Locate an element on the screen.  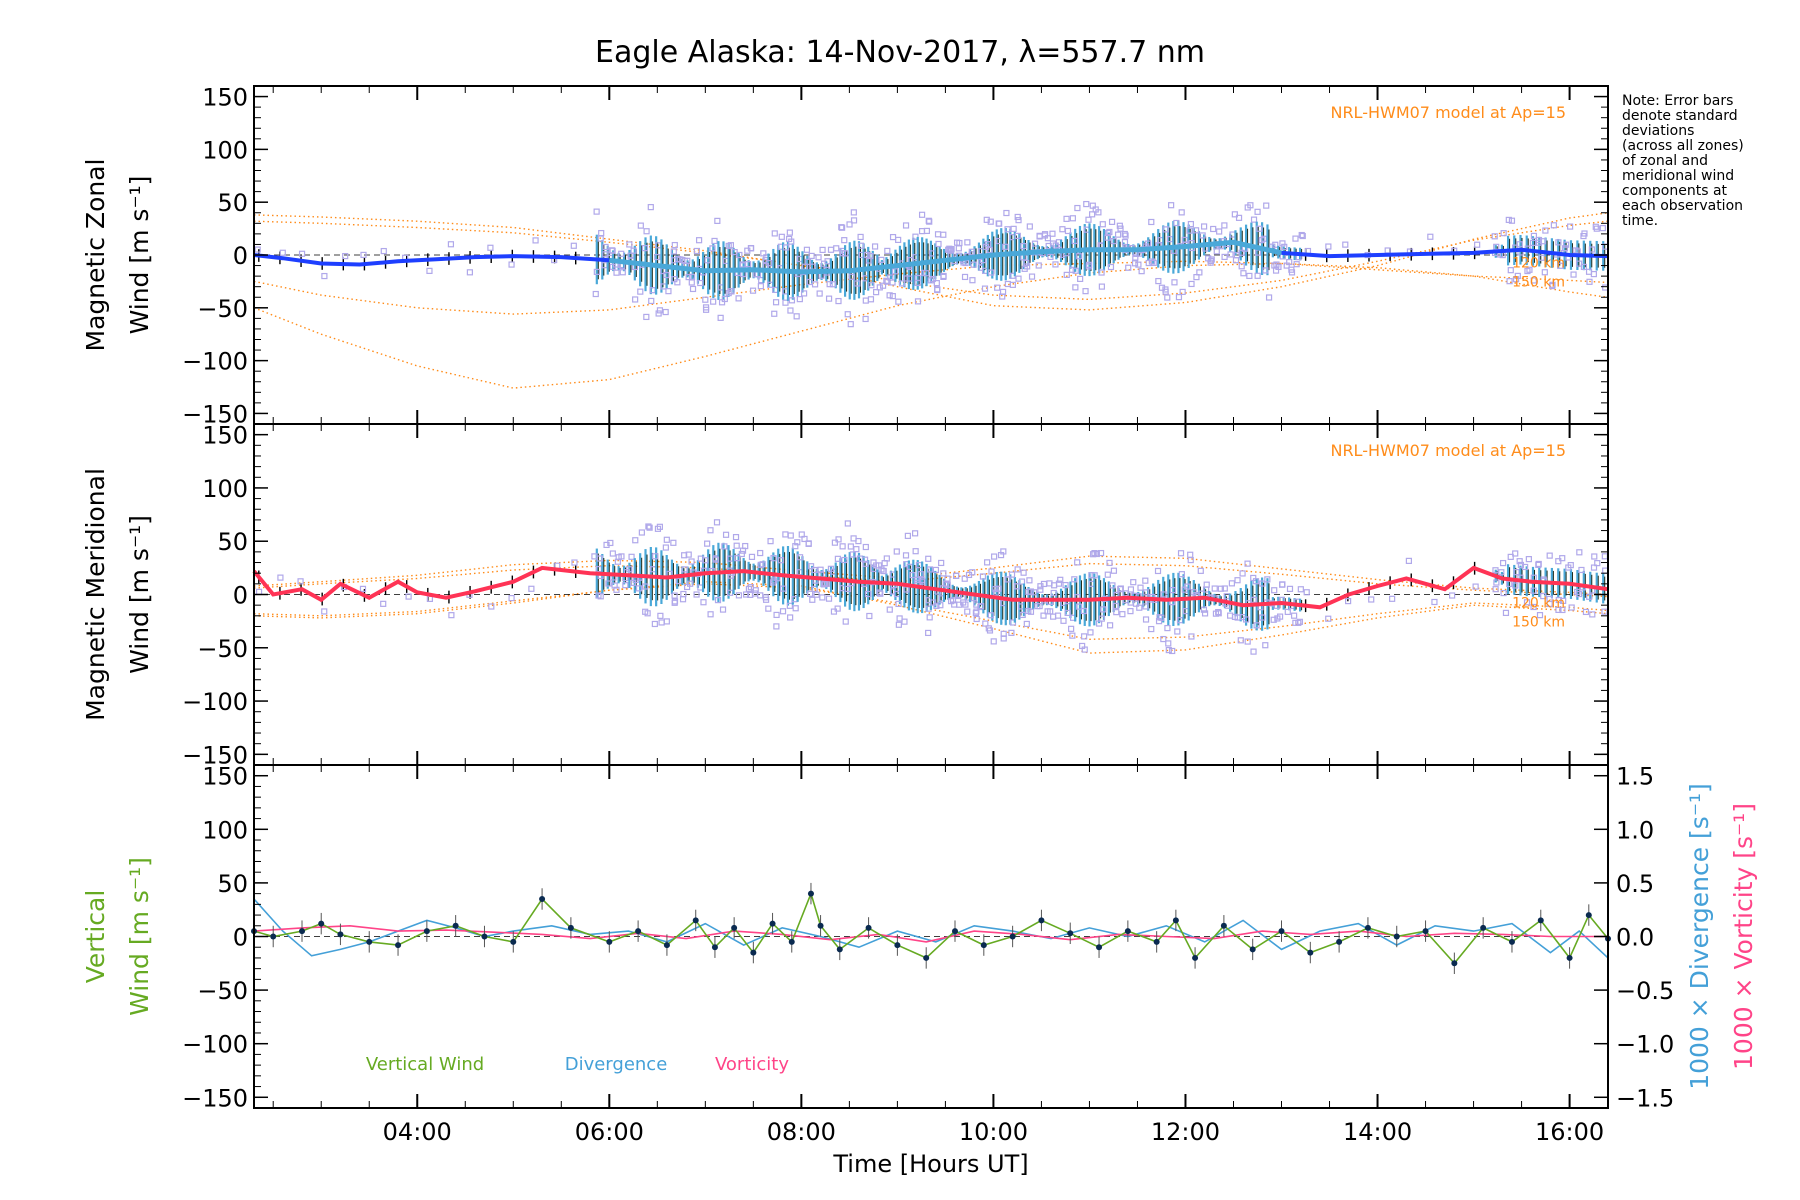
zonal-wind-line-early is located at coordinates (431, 260).